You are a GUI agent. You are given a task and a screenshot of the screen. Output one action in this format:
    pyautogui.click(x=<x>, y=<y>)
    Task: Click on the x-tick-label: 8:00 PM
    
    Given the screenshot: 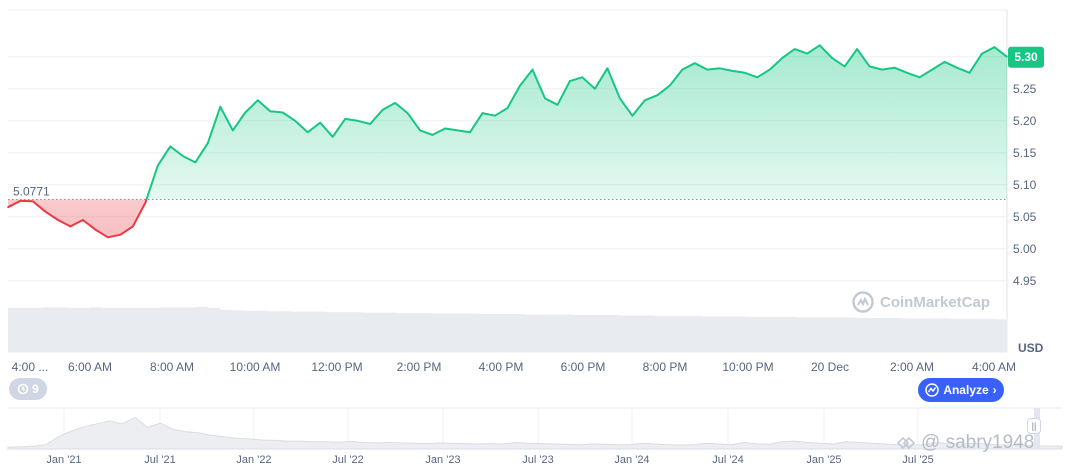 What is the action you would take?
    pyautogui.click(x=665, y=367)
    